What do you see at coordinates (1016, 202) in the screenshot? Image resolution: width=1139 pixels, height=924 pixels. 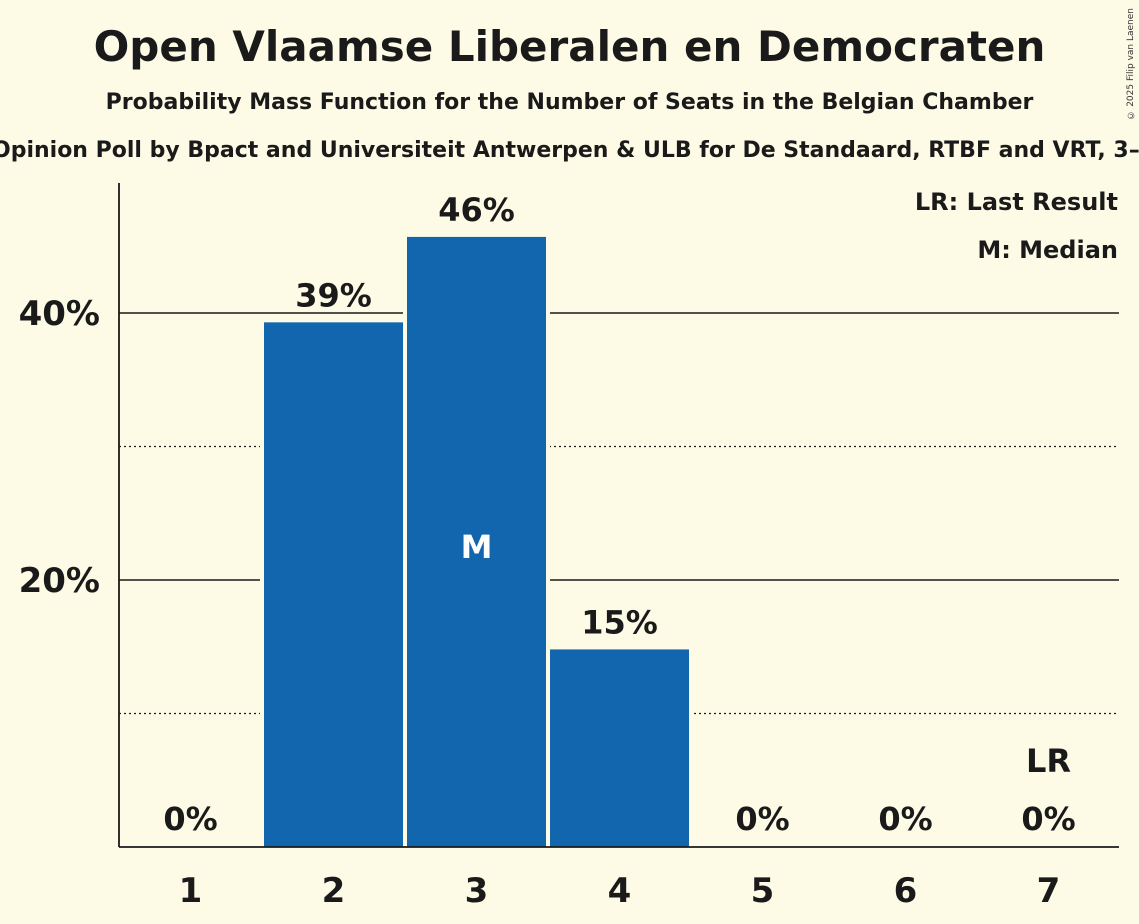 I see `legend-entry: LR: Last Result` at bounding box center [1016, 202].